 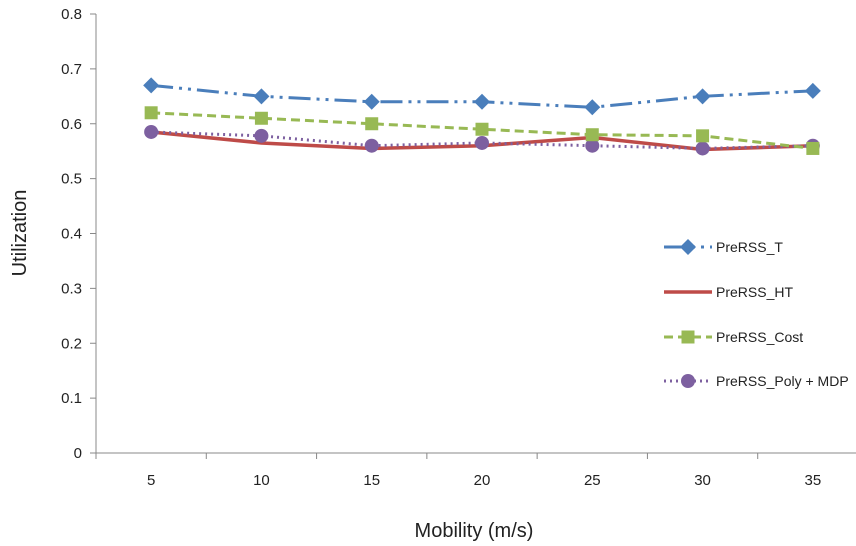 I want to click on y-tick-label: 0.3, so click(x=71, y=288).